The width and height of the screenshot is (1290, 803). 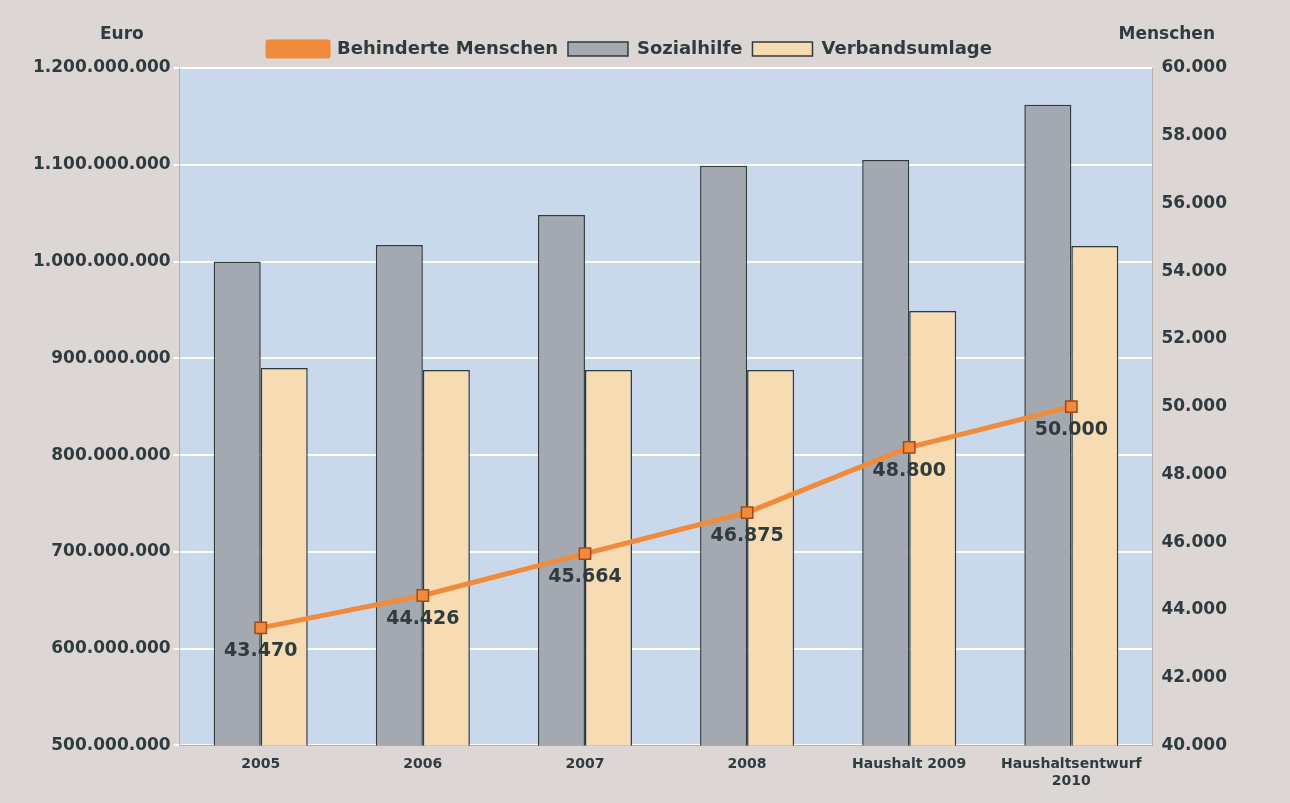 I want to click on y2-tick-label: 56.000, so click(x=1194, y=201).